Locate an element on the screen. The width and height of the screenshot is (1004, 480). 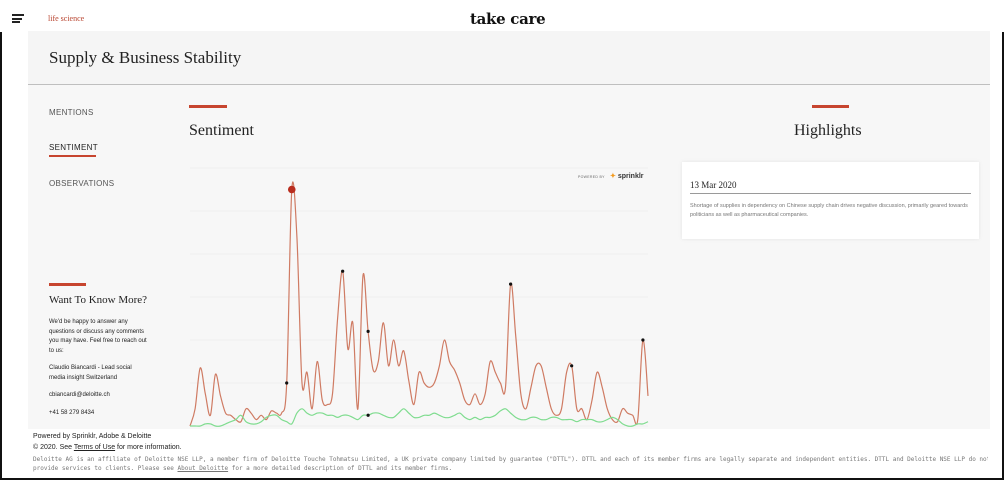
brand-tag: life science is located at coordinates (66, 18).